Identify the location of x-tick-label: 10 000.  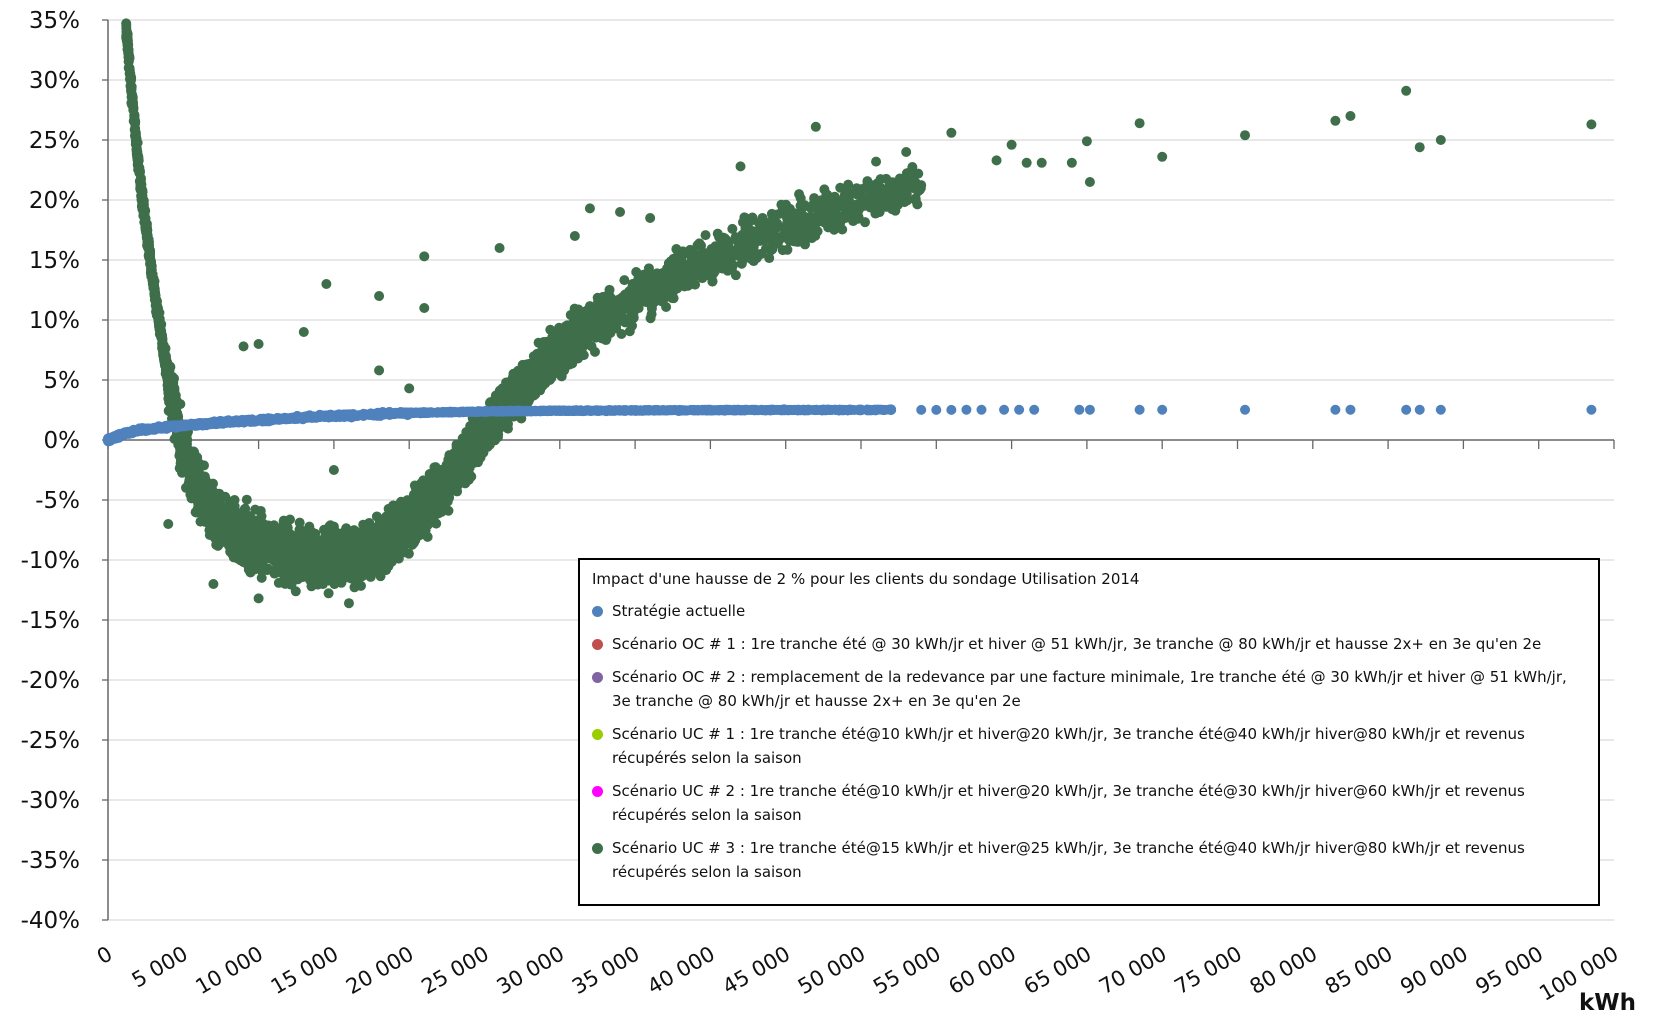
(229, 971).